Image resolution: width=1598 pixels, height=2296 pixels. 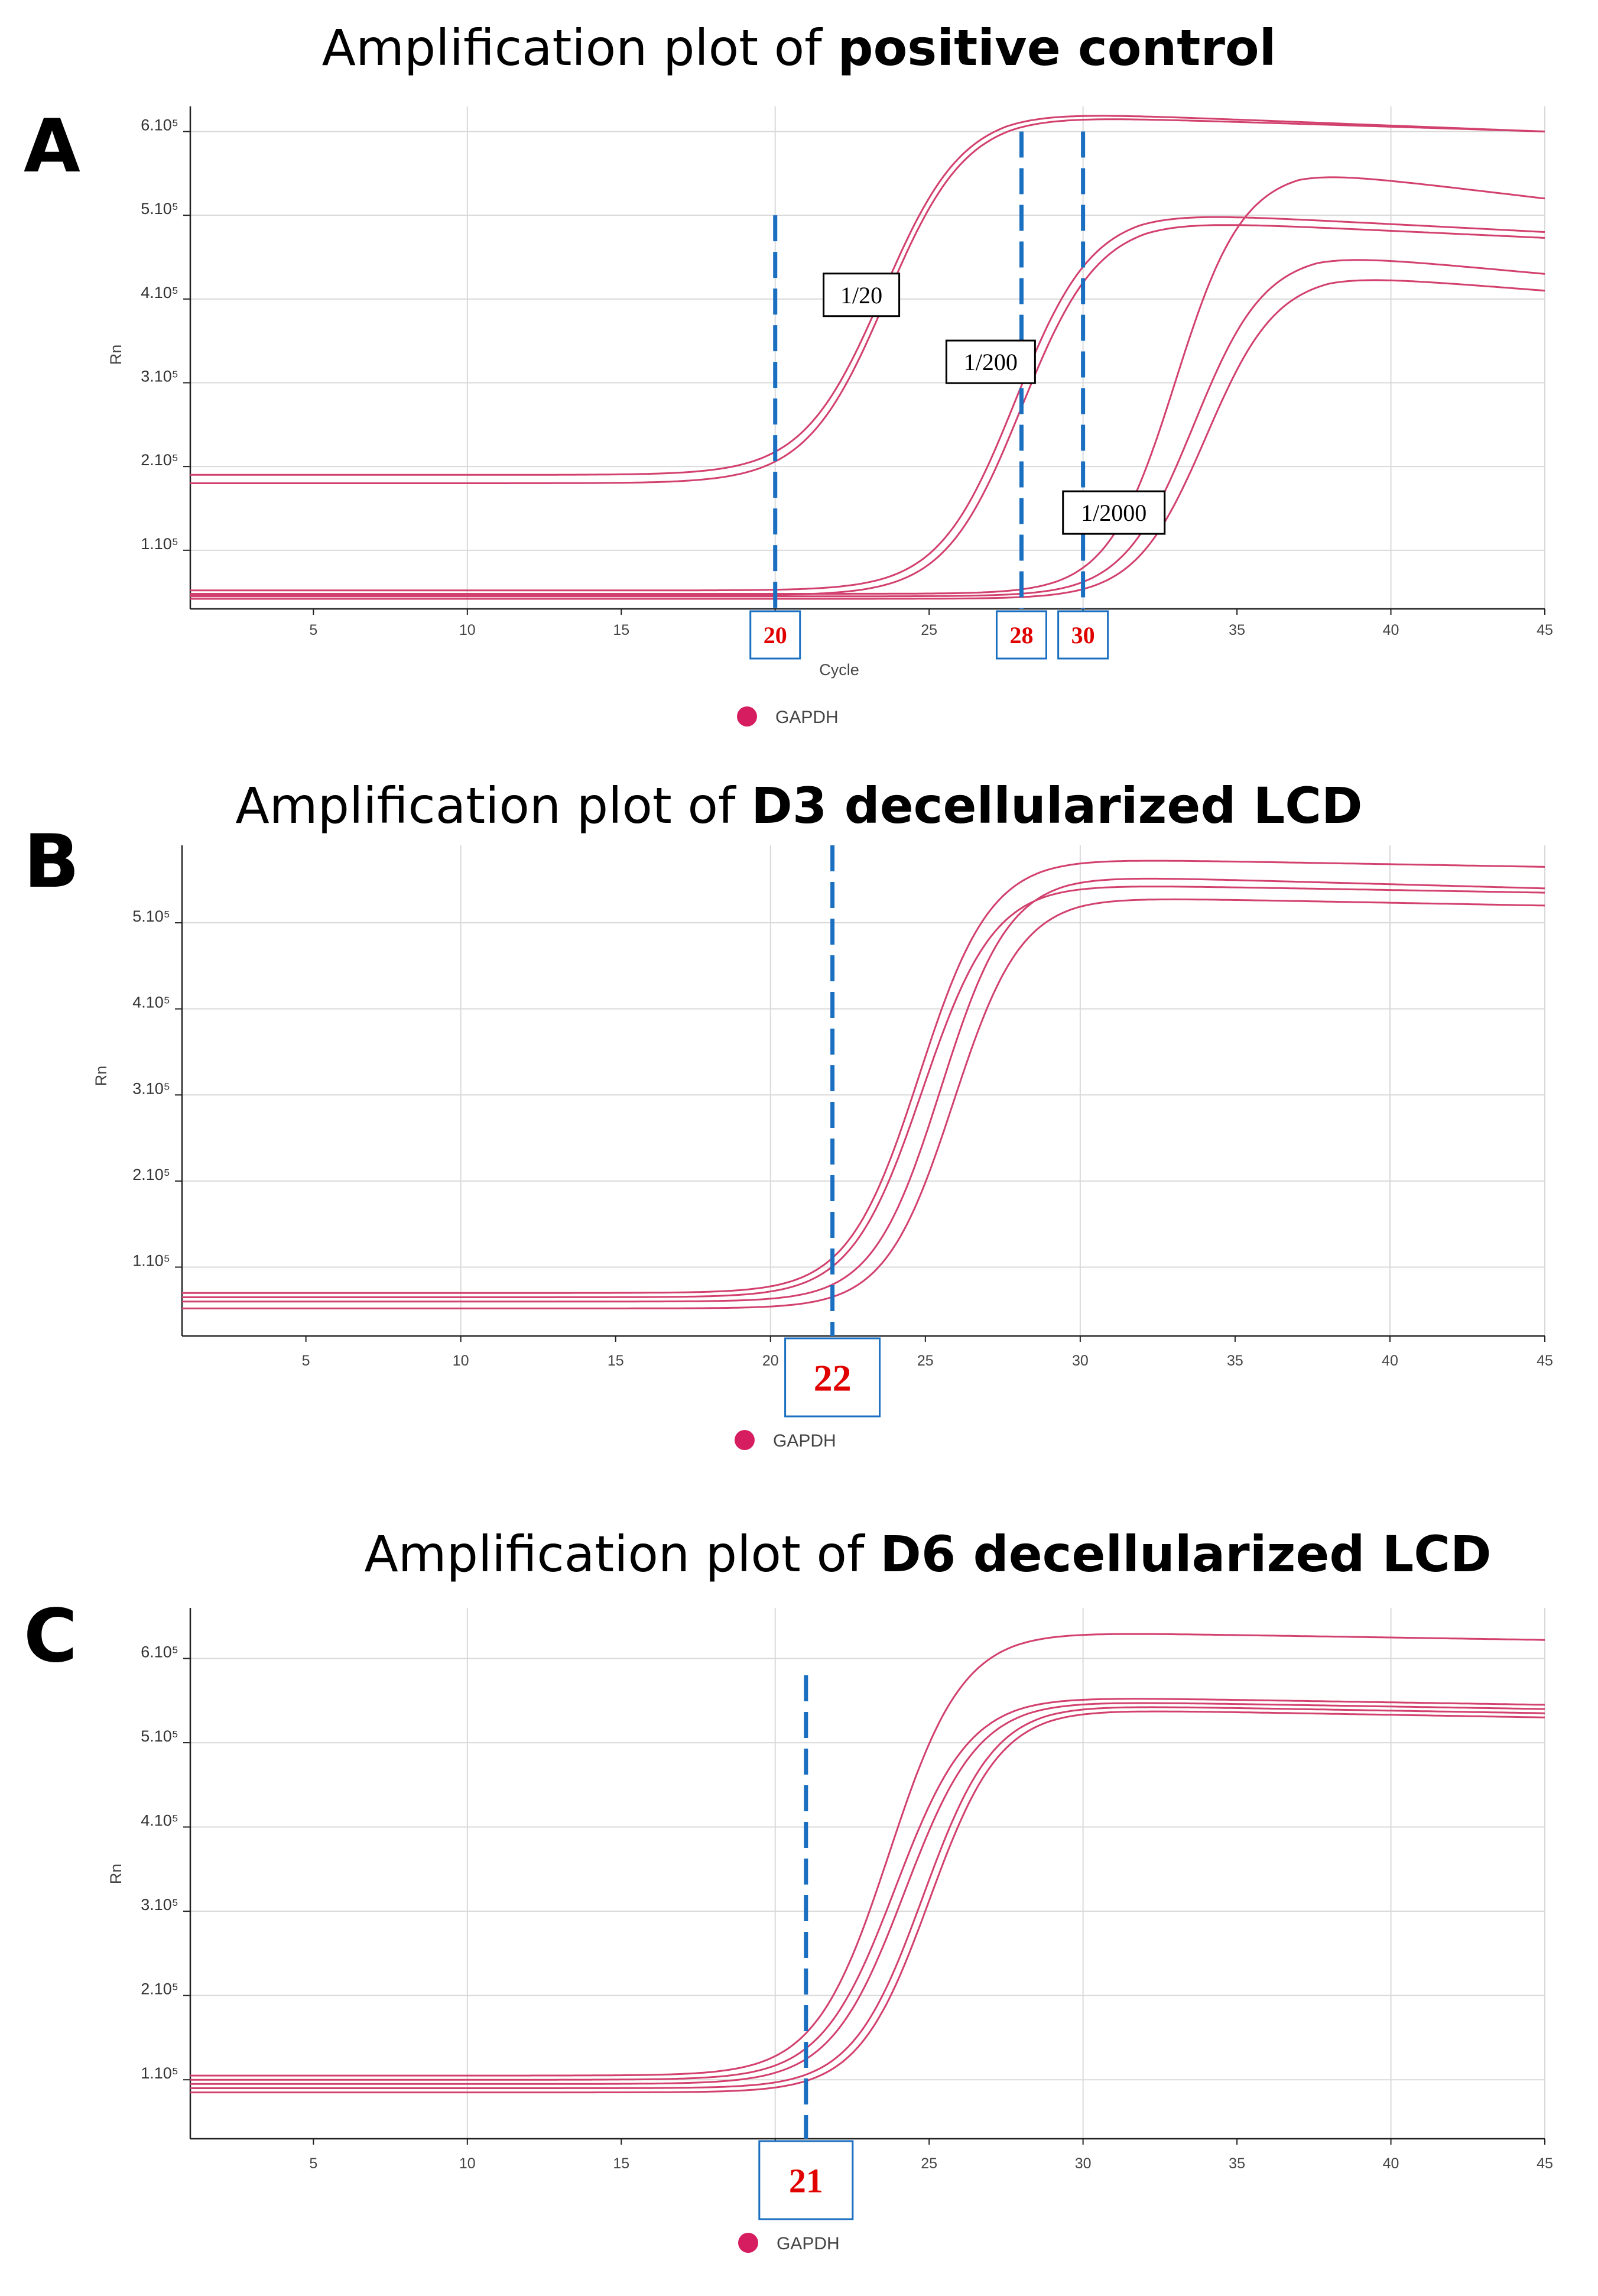 I want to click on panel-b-y-tick-1: 2.10⁵, so click(x=151, y=1174).